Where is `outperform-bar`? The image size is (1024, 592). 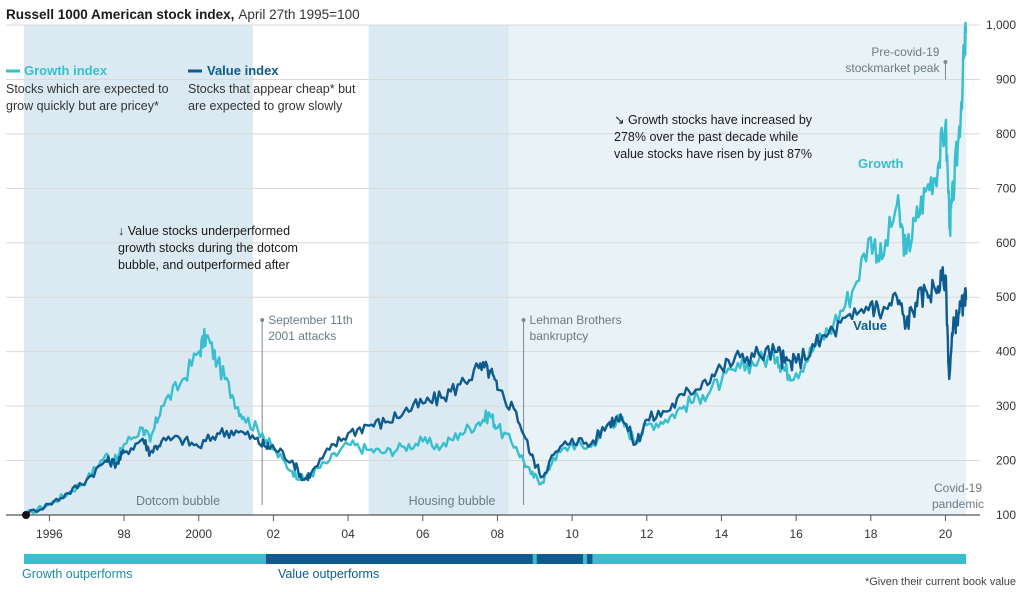
outperform-bar is located at coordinates (495, 559).